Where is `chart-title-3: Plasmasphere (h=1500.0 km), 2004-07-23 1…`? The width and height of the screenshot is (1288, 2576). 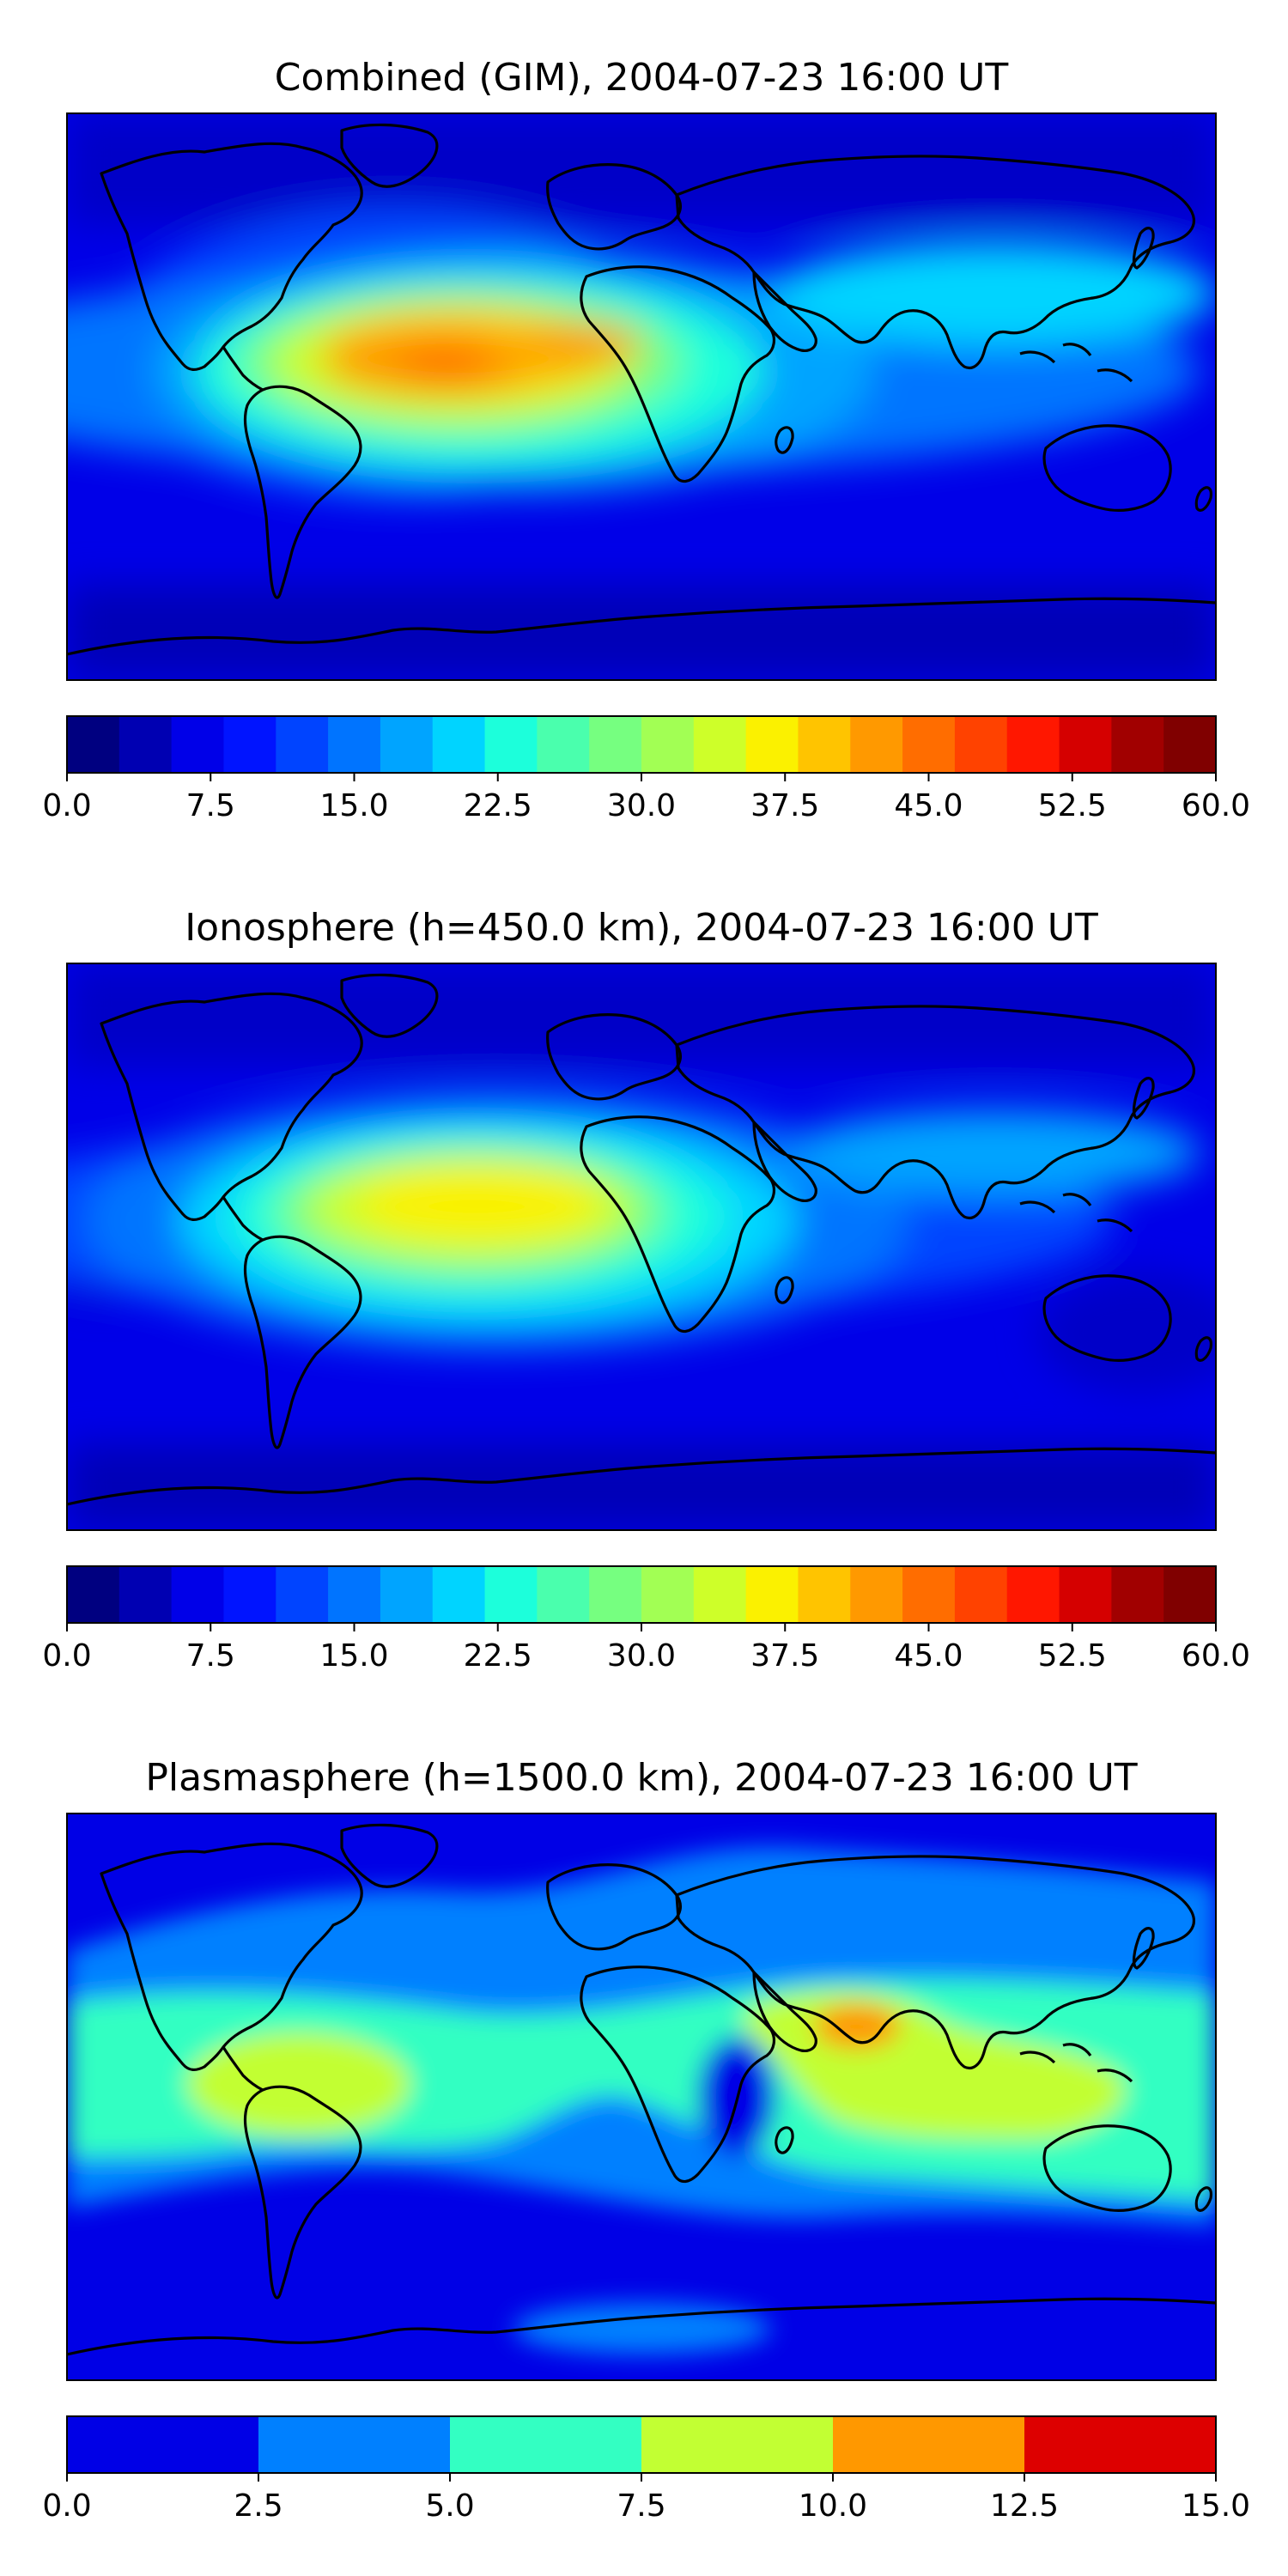
chart-title-3: Plasmasphere (h=1500.0 km), 2004-07-23 1… is located at coordinates (641, 1778).